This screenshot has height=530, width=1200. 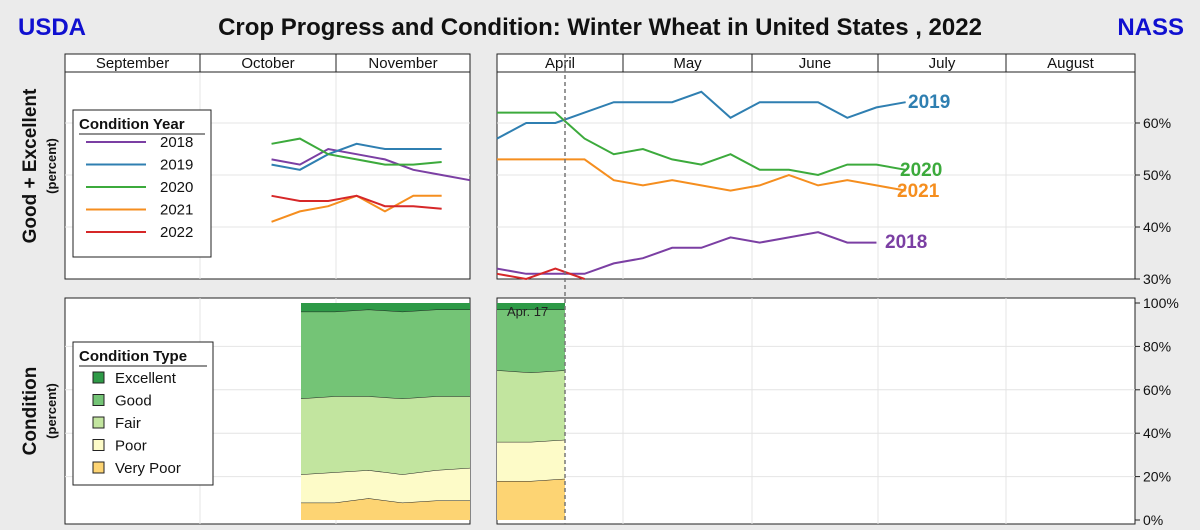 What do you see at coordinates (142, 183) in the screenshot?
I see `legend-condition-year: Condition Year 2018 2019 2020 2021 2022` at bounding box center [142, 183].